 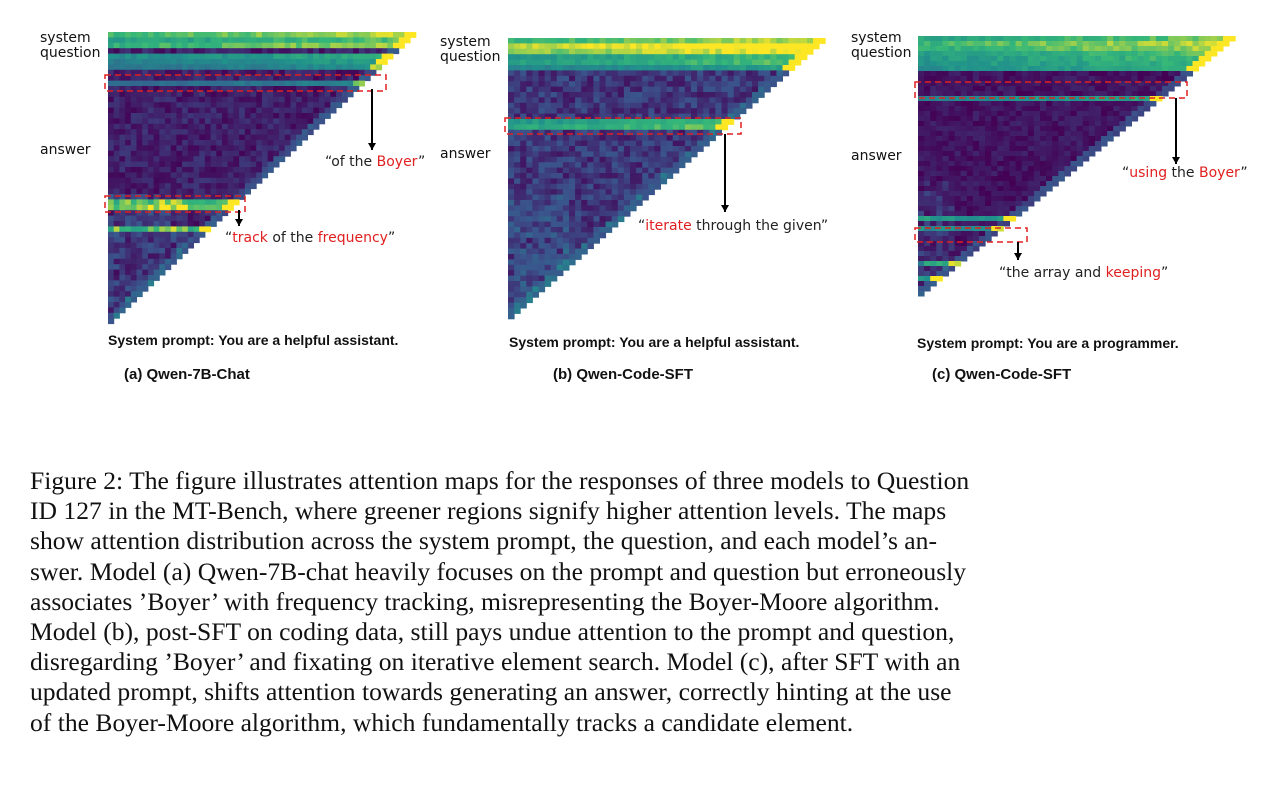 What do you see at coordinates (1051, 90) in the screenshot?
I see `highlight-box` at bounding box center [1051, 90].